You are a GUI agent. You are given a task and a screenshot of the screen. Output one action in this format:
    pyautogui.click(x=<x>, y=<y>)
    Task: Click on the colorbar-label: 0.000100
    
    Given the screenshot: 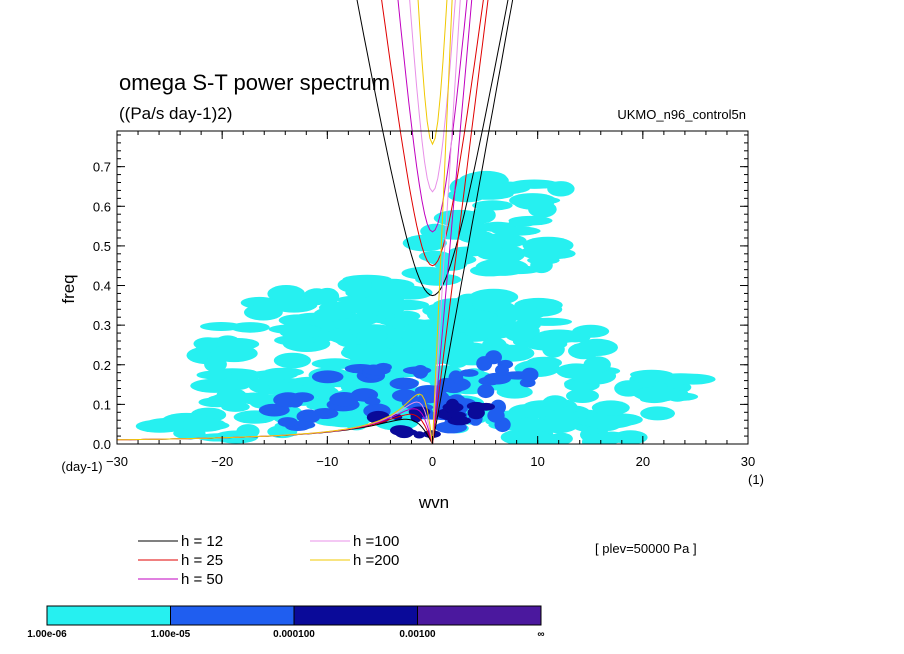 What is the action you would take?
    pyautogui.click(x=294, y=634)
    